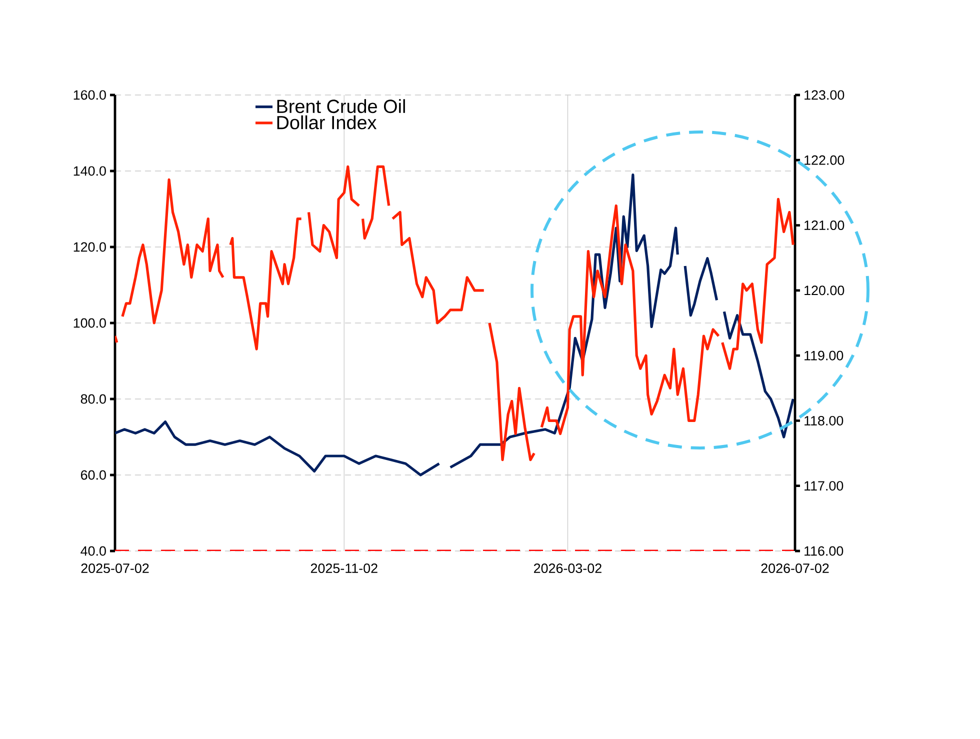  What do you see at coordinates (344, 569) in the screenshot?
I see `x-tick-label: 2025-11-02` at bounding box center [344, 569].